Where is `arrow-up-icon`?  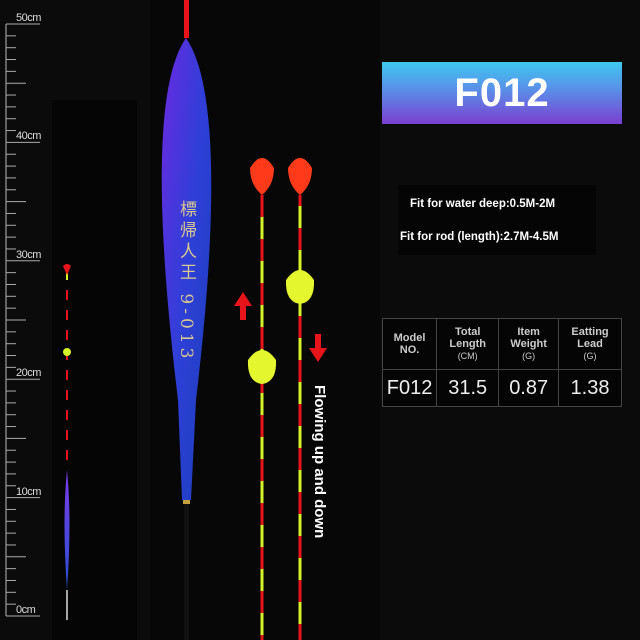
arrow-up-icon is located at coordinates (243, 306).